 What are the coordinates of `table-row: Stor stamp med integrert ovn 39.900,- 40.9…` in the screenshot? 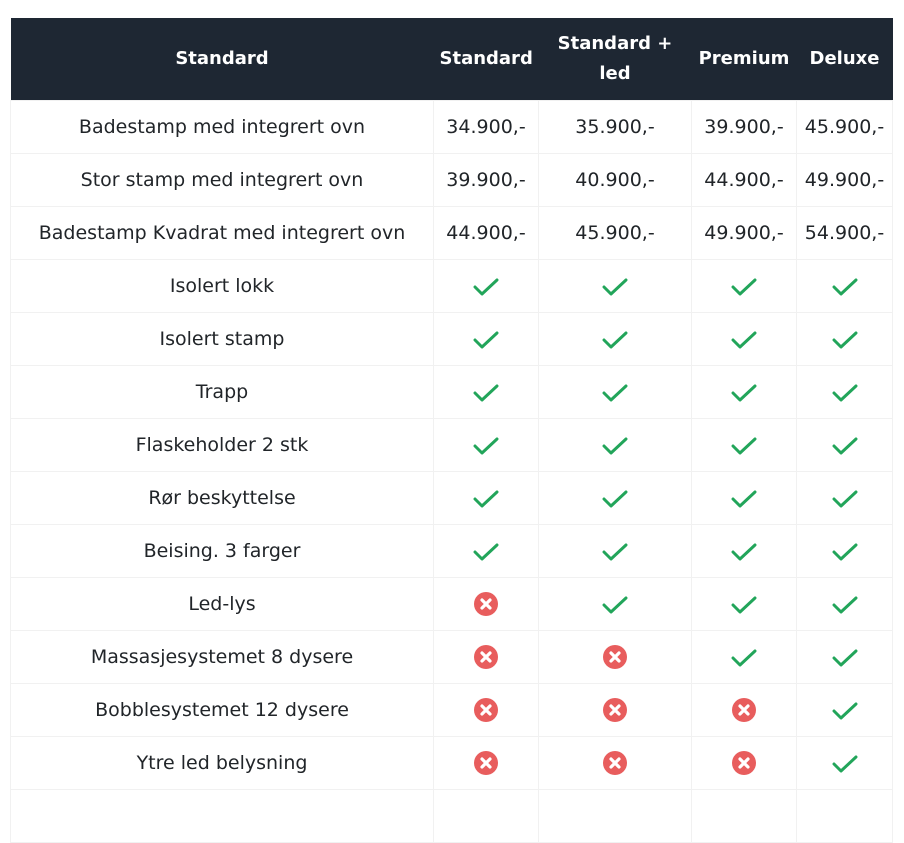 It's located at (451, 180).